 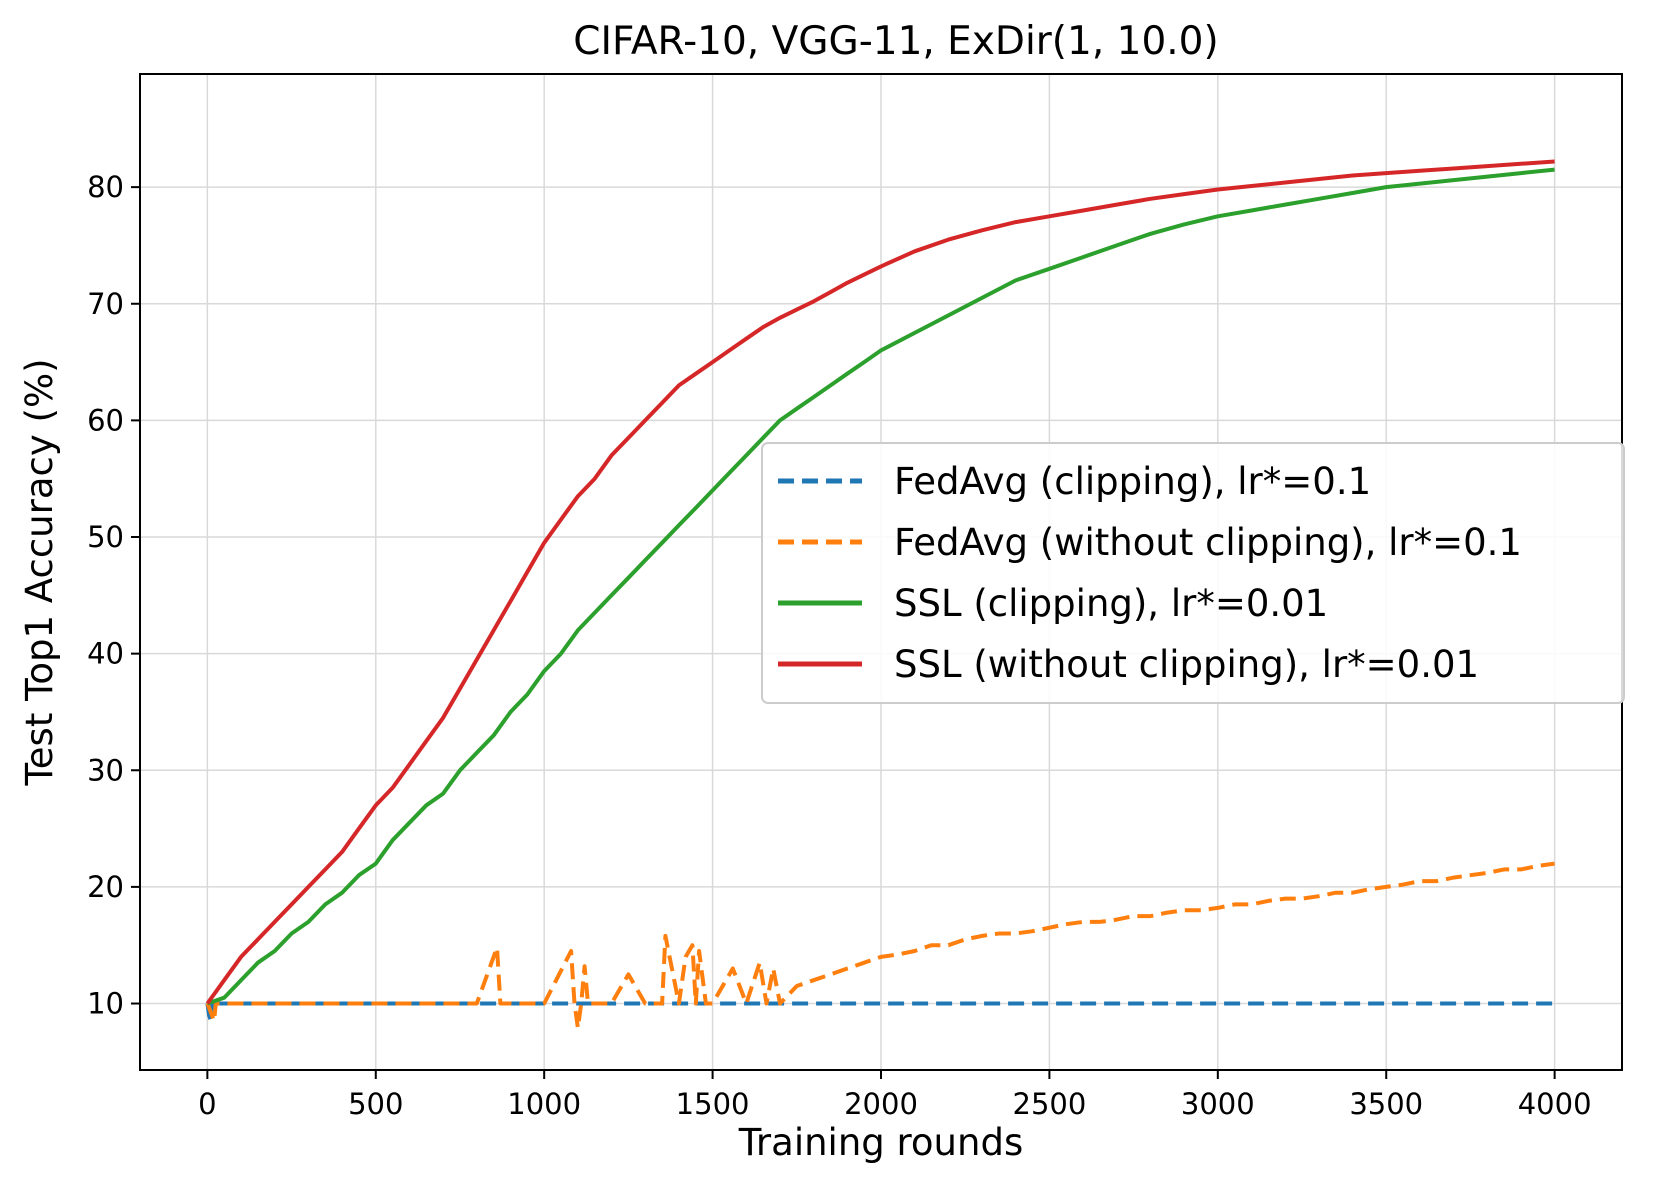 I want to click on y-tick-label: 20, so click(x=105, y=887).